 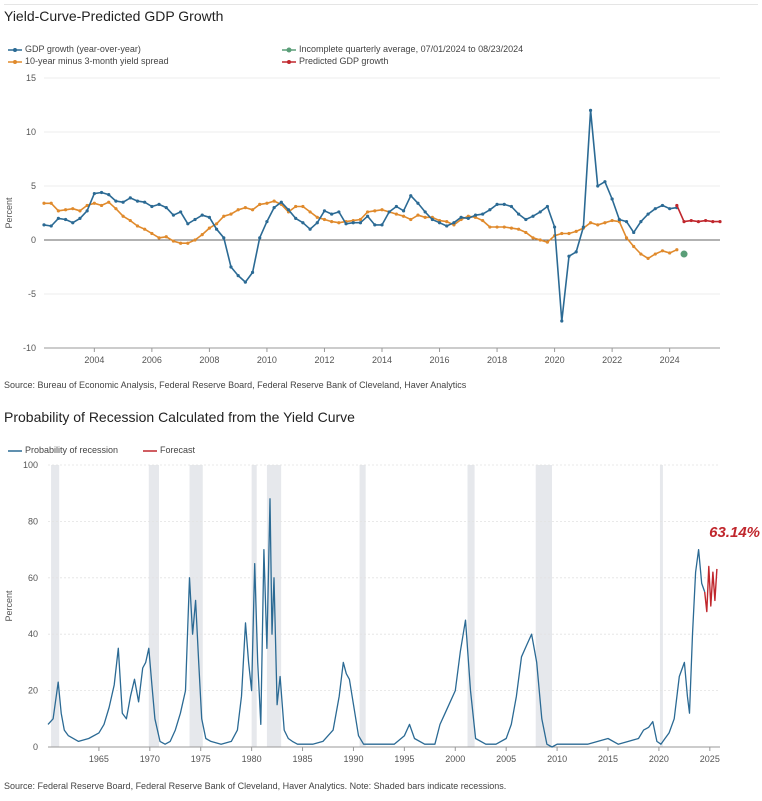 I want to click on y-tick-label: 60, so click(x=33, y=578).